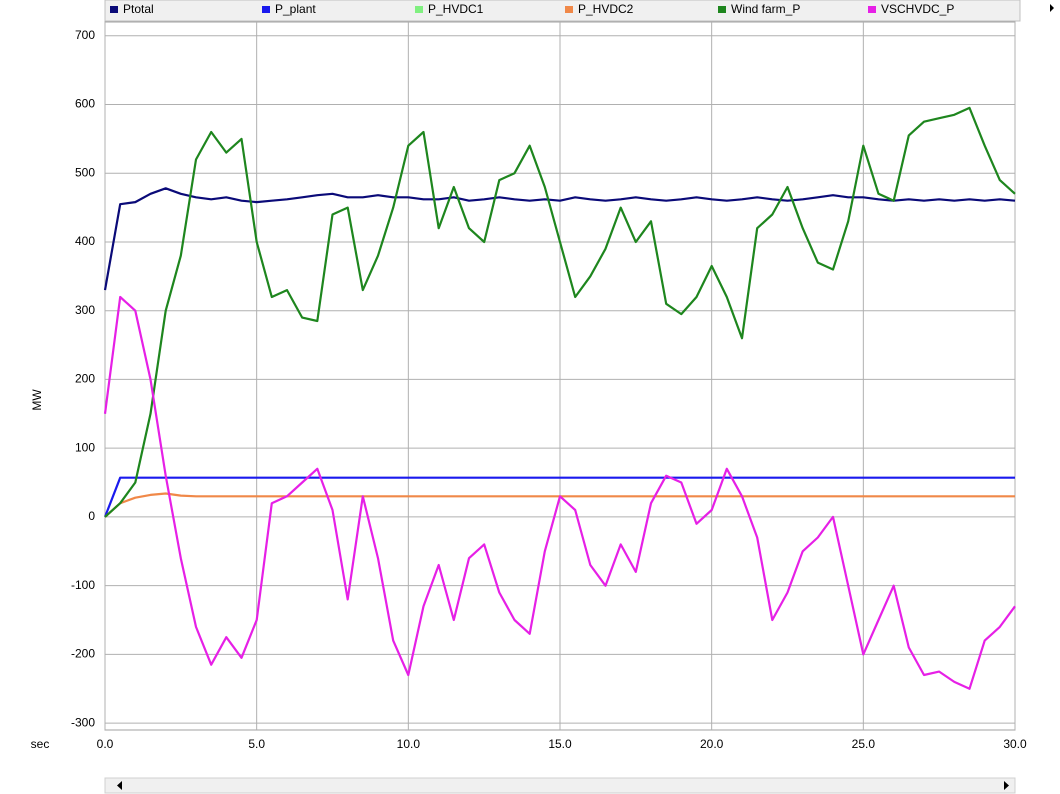 The image size is (1060, 794). I want to click on legend-bar, so click(562, 11).